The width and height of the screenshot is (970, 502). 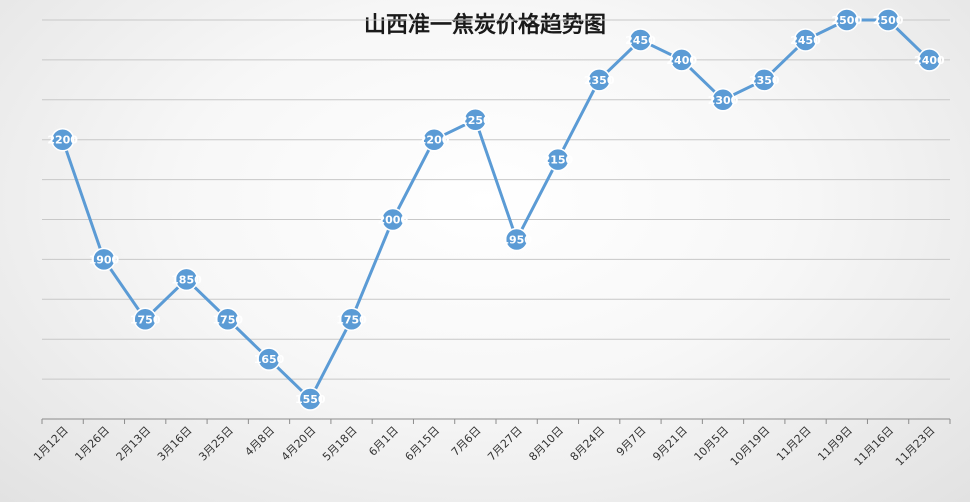 I want to click on x-tick-label: 8月10日, so click(x=546, y=444).